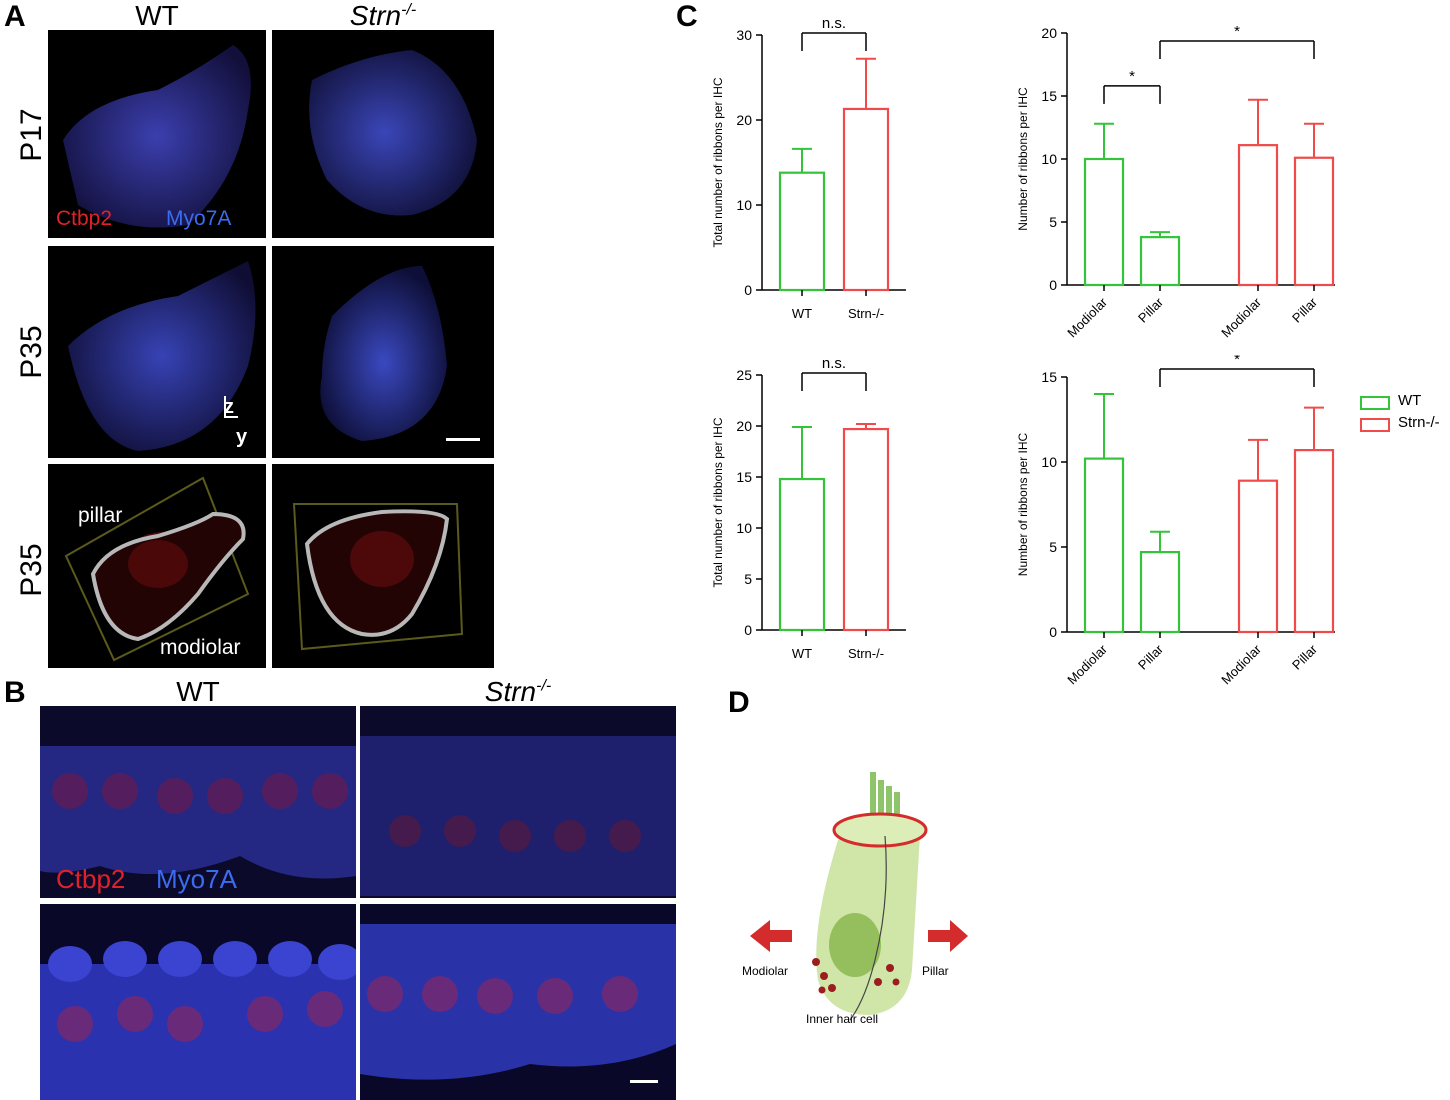  What do you see at coordinates (802, 653) in the screenshot?
I see `x-tick-label: WT` at bounding box center [802, 653].